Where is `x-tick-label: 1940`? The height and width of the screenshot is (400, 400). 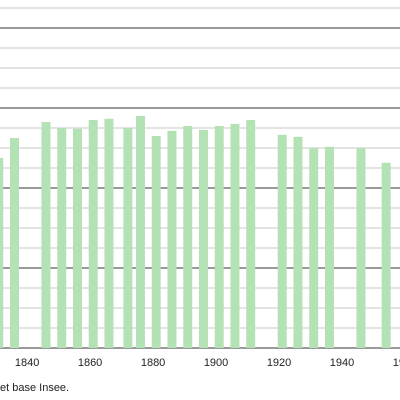
x-tick-label: 1940 is located at coordinates (342, 363).